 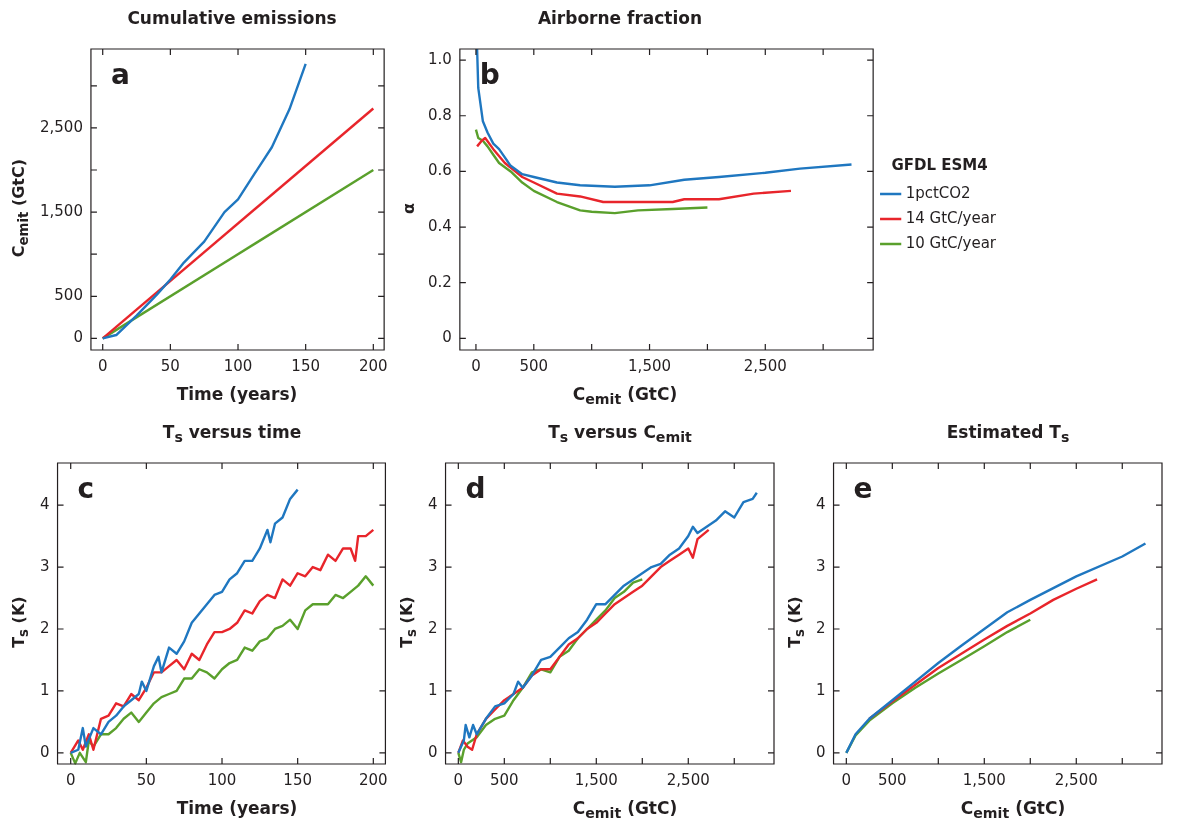 I want to click on annotation: a, so click(x=120, y=75).